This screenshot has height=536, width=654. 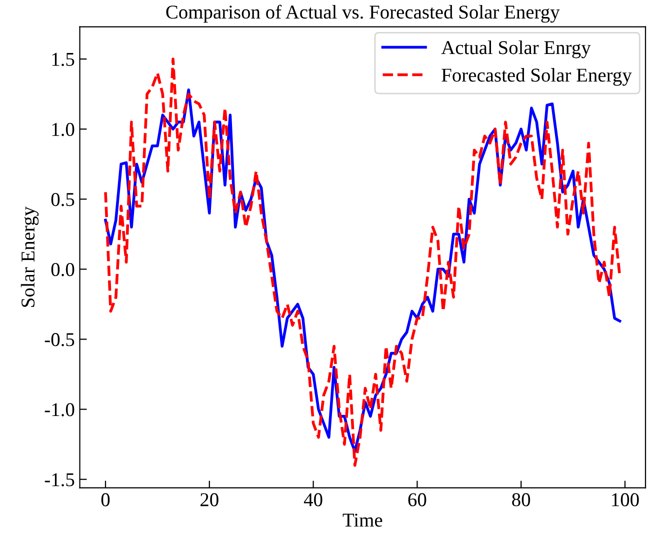 What do you see at coordinates (59, 409) in the screenshot?
I see `y-tick-label: -1.0` at bounding box center [59, 409].